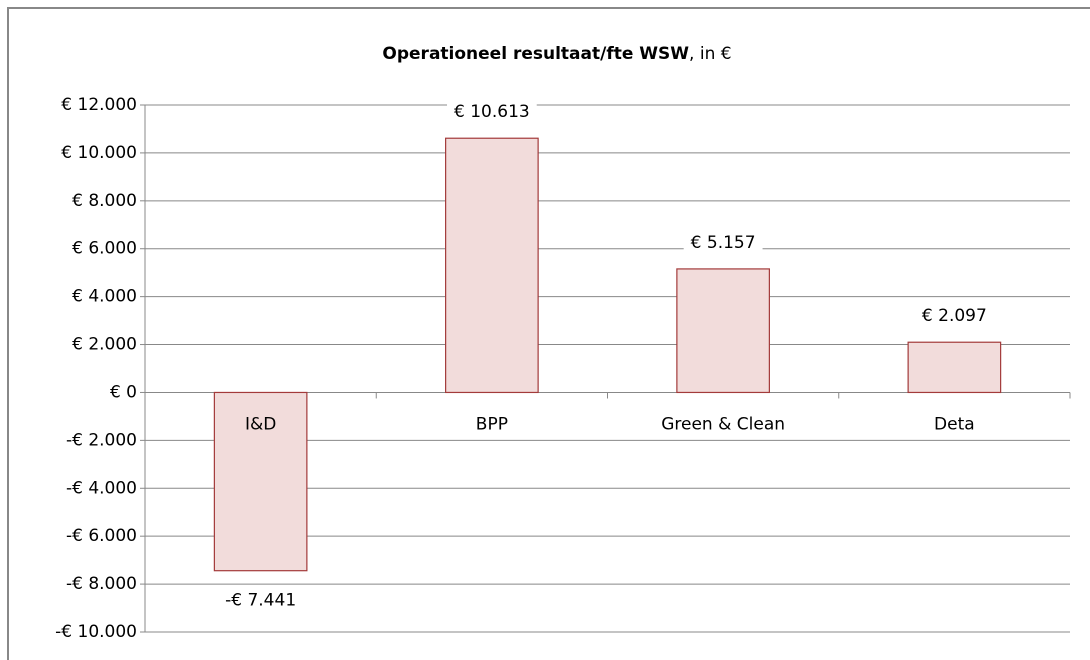  I want to click on value-label: € 10.613, so click(492, 112).